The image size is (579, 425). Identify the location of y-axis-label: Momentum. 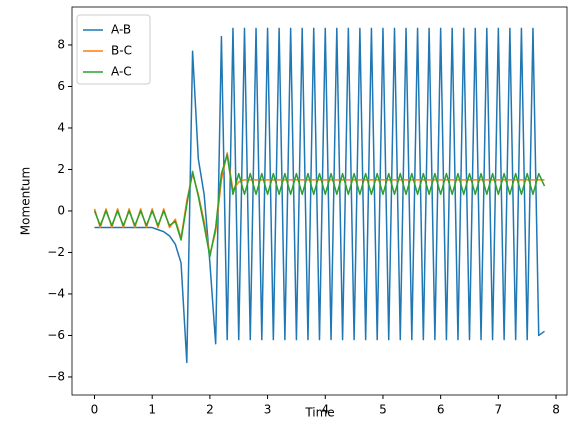
(26, 201).